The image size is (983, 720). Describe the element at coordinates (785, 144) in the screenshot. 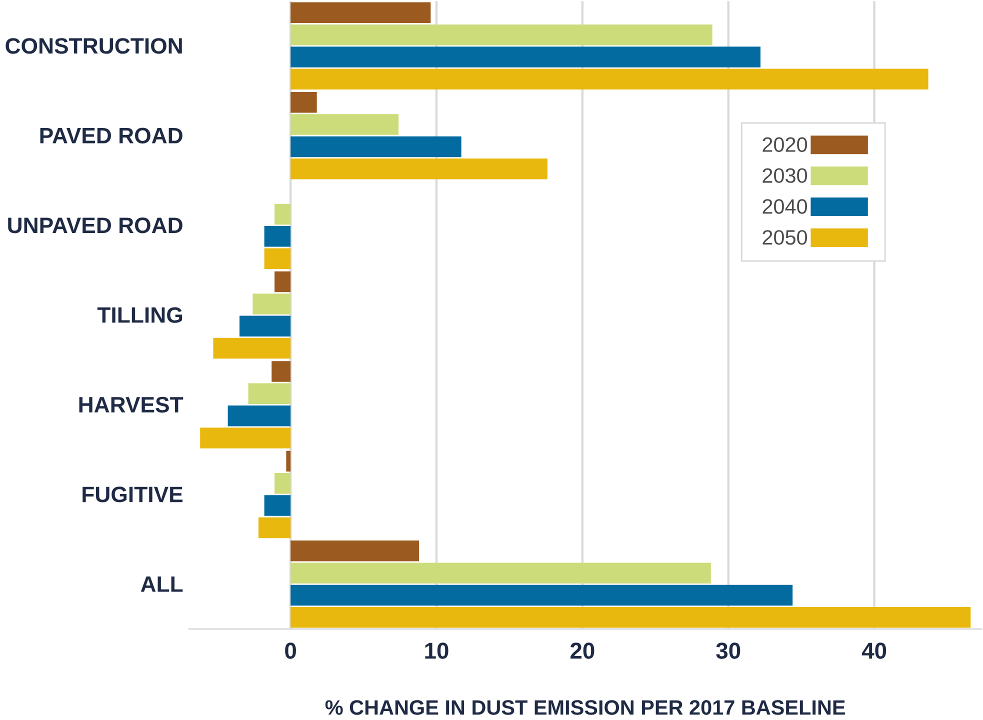

I see `legend-label: 2020` at that location.